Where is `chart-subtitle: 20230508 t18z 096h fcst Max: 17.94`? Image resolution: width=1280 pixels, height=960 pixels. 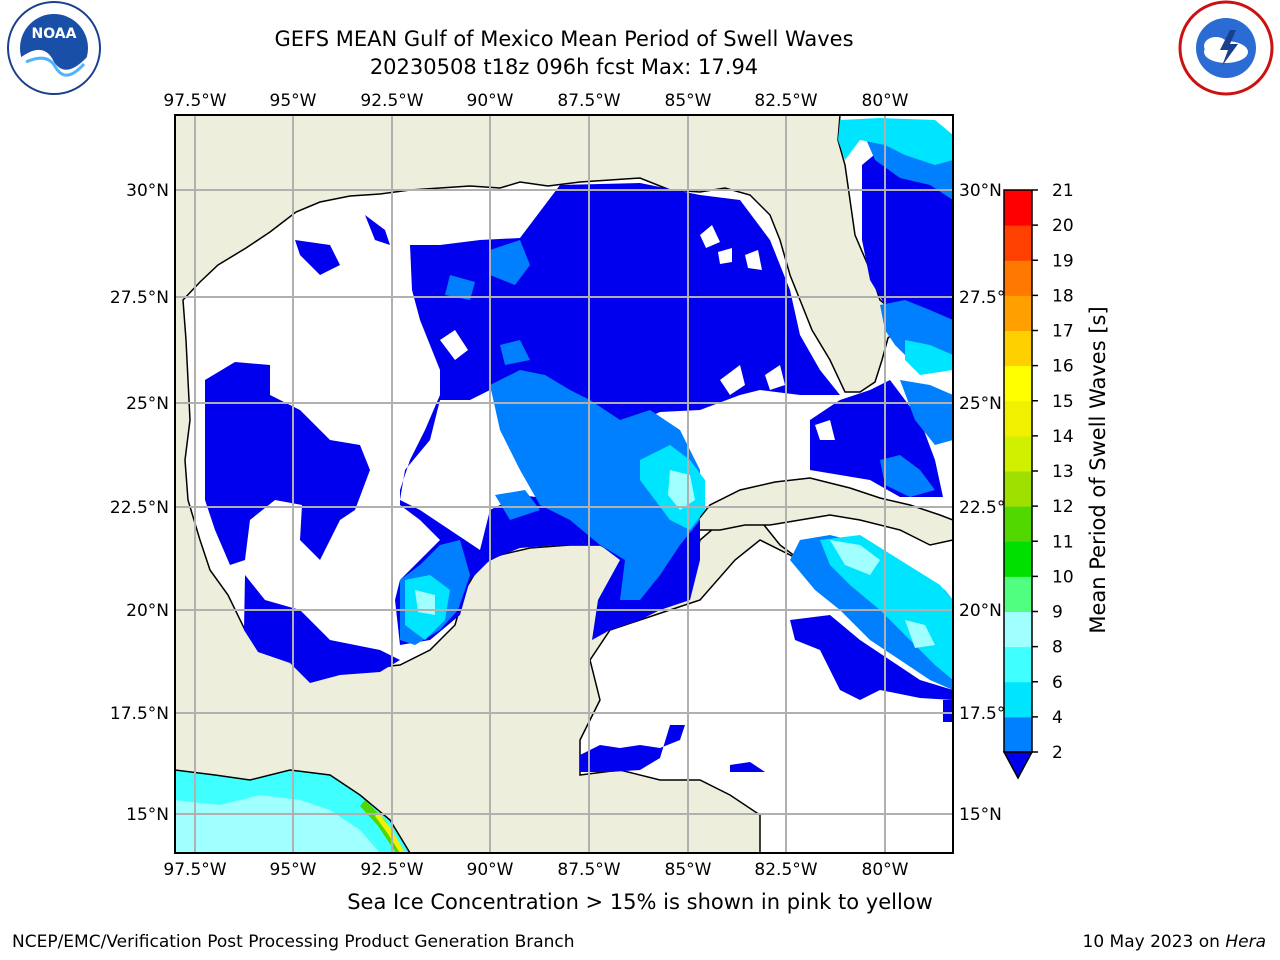 chart-subtitle: 20230508 t18z 096h fcst Max: 17.94 is located at coordinates (564, 67).